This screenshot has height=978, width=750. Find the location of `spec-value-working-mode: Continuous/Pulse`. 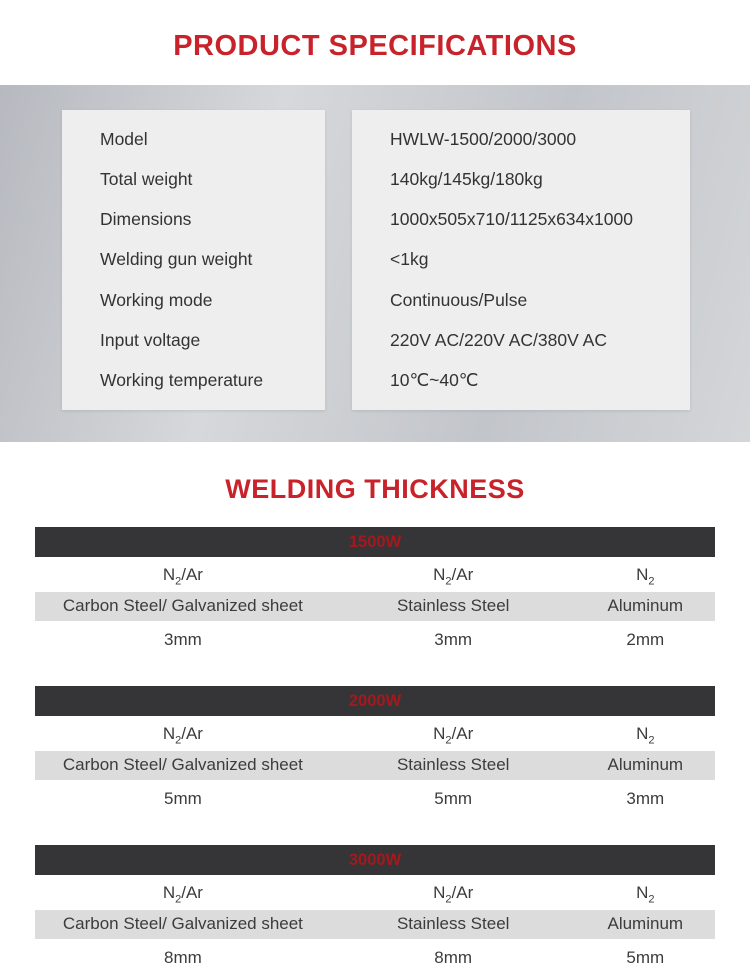

spec-value-working-mode: Continuous/Pulse is located at coordinates (459, 299).